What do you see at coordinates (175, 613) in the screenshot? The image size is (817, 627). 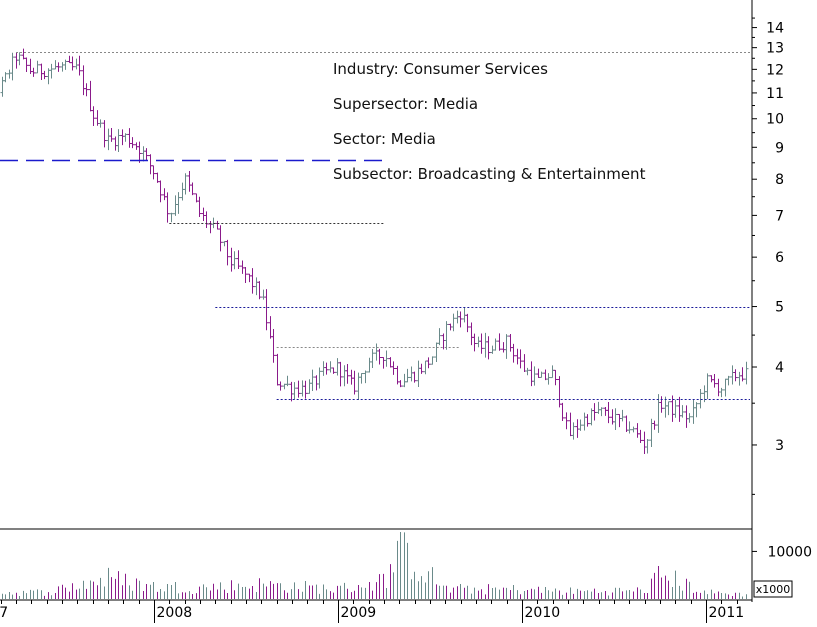 I see `x-tick-label: 2008` at bounding box center [175, 613].